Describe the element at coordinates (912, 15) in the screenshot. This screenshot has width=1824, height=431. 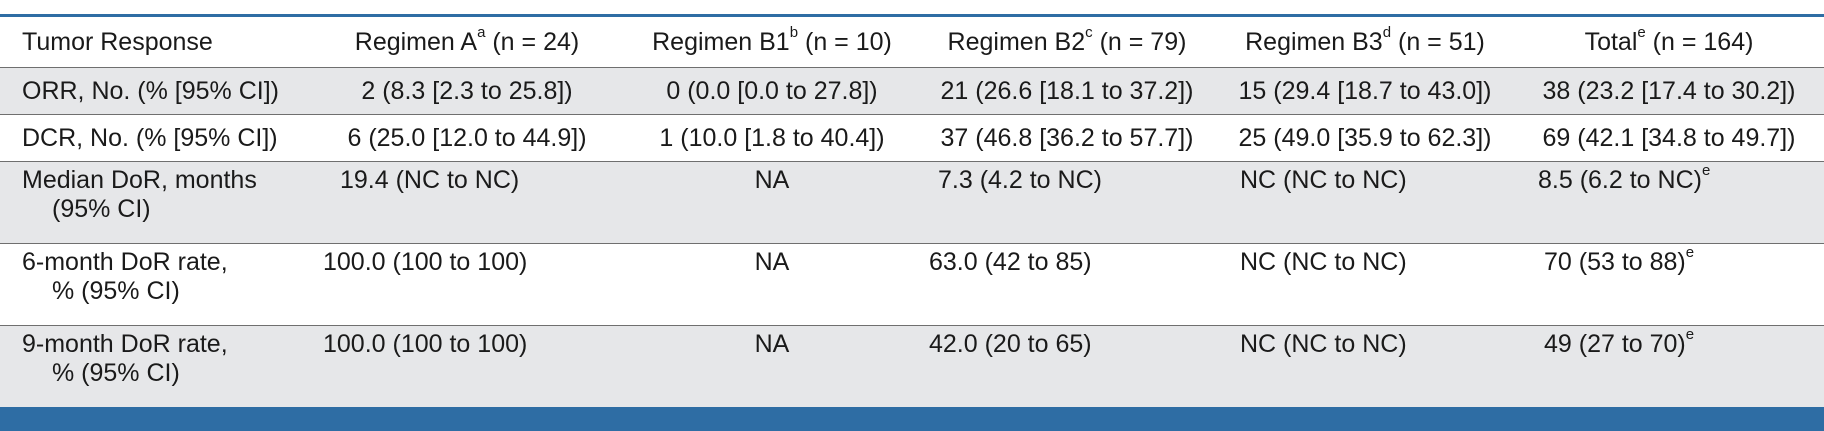
I see `table-top-rule` at that location.